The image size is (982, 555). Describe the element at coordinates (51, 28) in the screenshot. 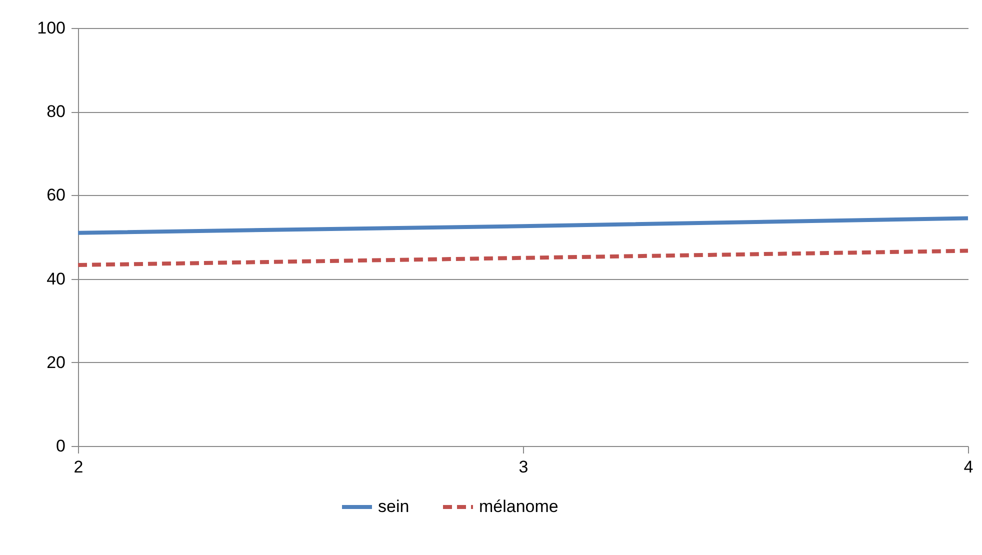

I see `y-tick-label: 100` at that location.